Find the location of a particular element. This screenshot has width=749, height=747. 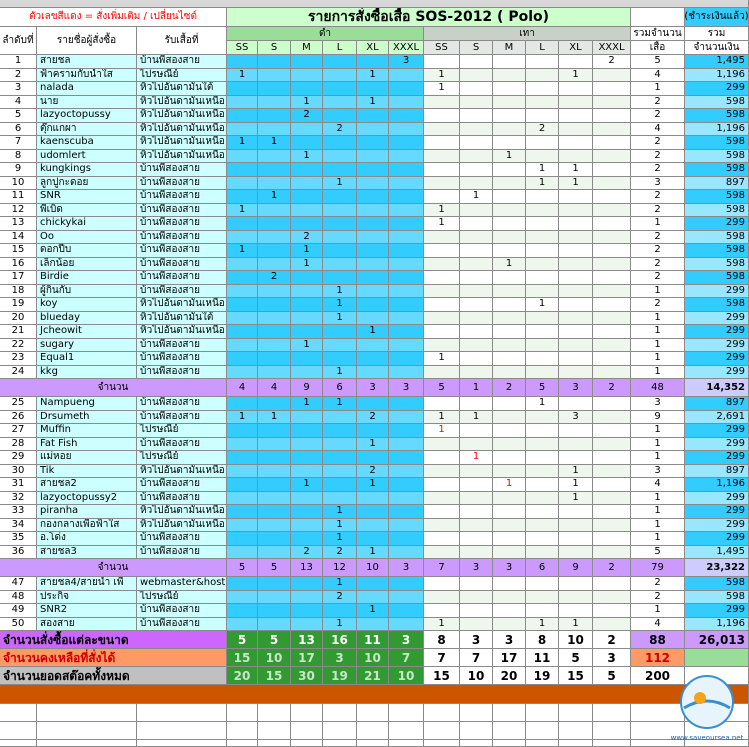

cell: 1,495 is located at coordinates (717, 552).